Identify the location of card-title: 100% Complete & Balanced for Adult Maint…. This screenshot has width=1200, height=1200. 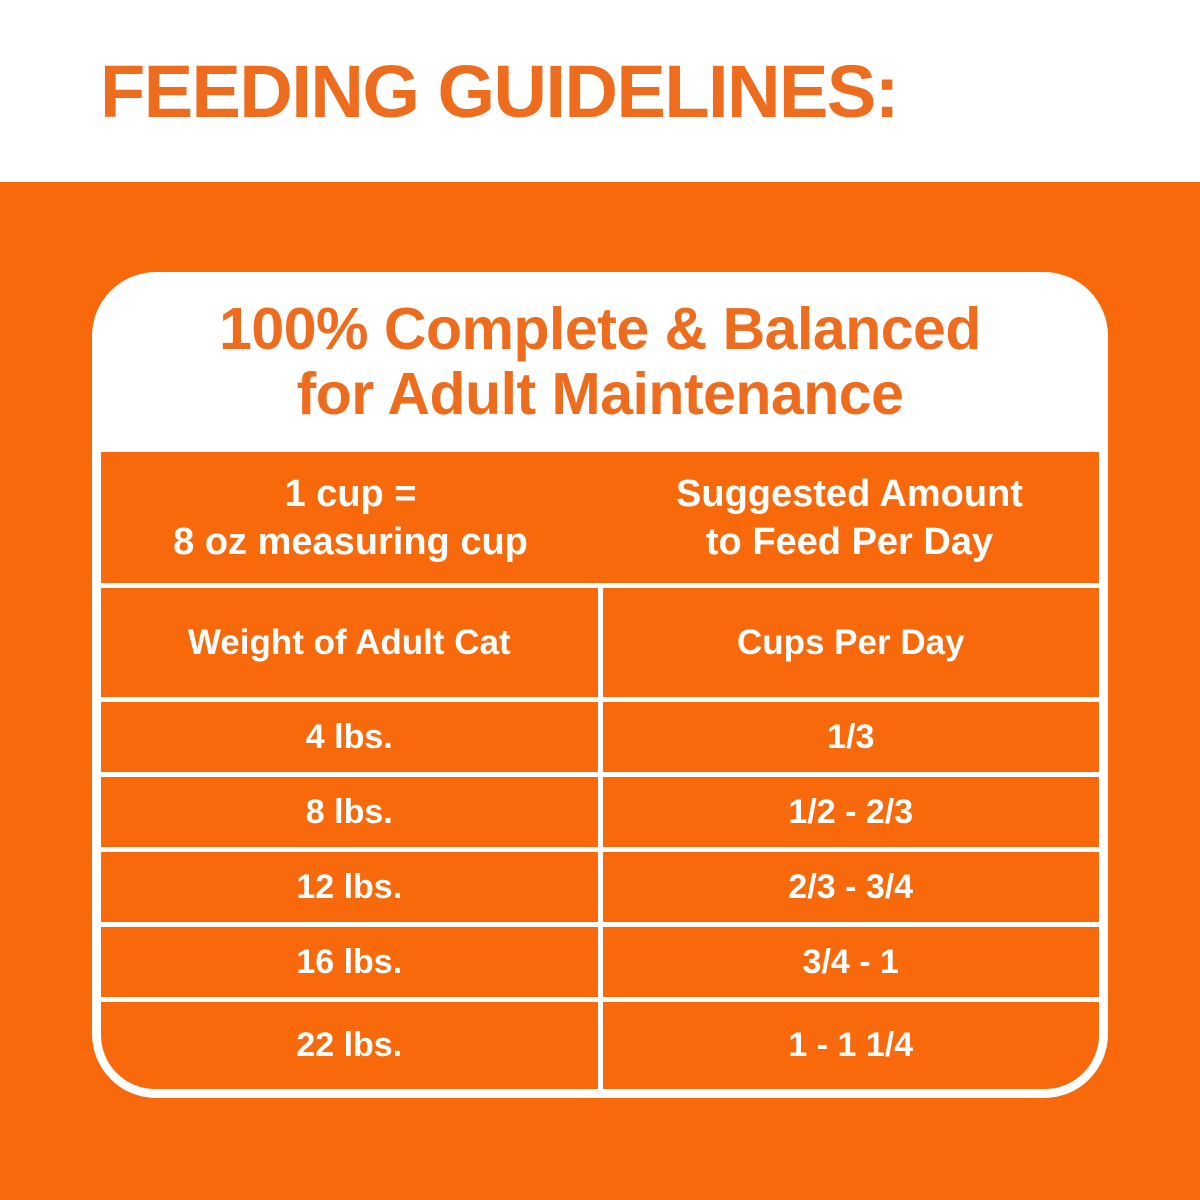
(600, 362).